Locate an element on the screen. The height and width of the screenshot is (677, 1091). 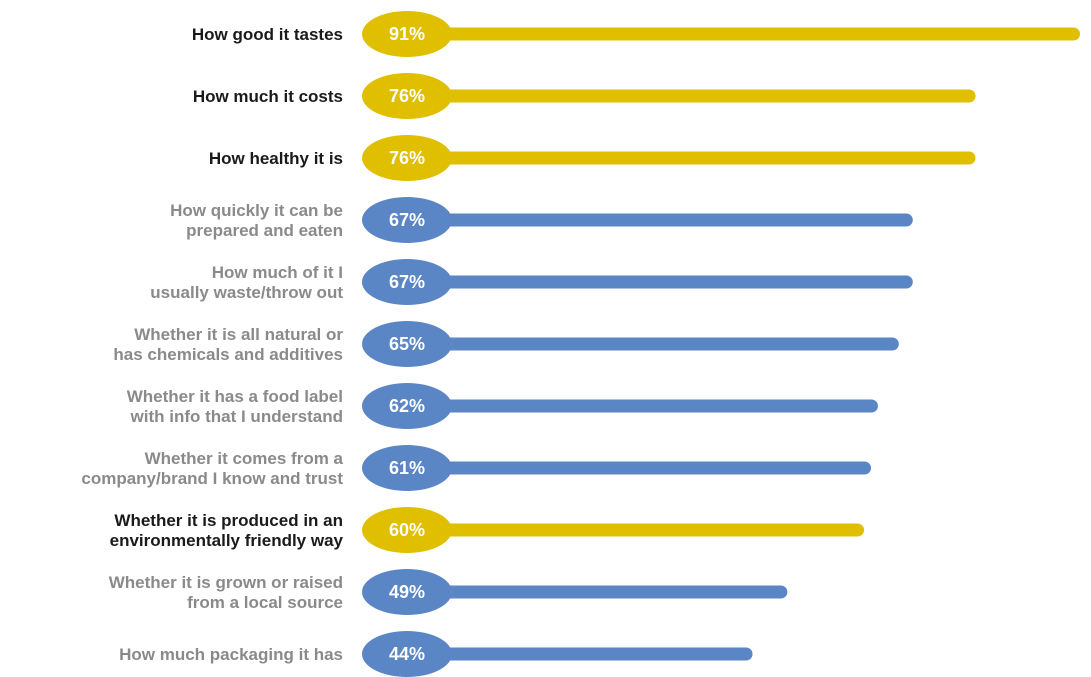
category-label: Whether it is produced in an is located at coordinates (228, 520).